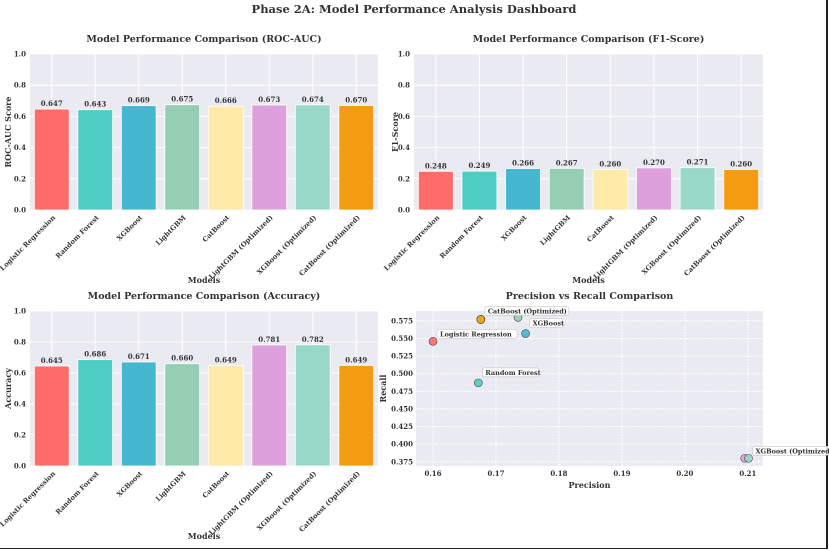 The height and width of the screenshot is (550, 829). Describe the element at coordinates (523, 163) in the screenshot. I see `bar-value-label: 0.266` at that location.